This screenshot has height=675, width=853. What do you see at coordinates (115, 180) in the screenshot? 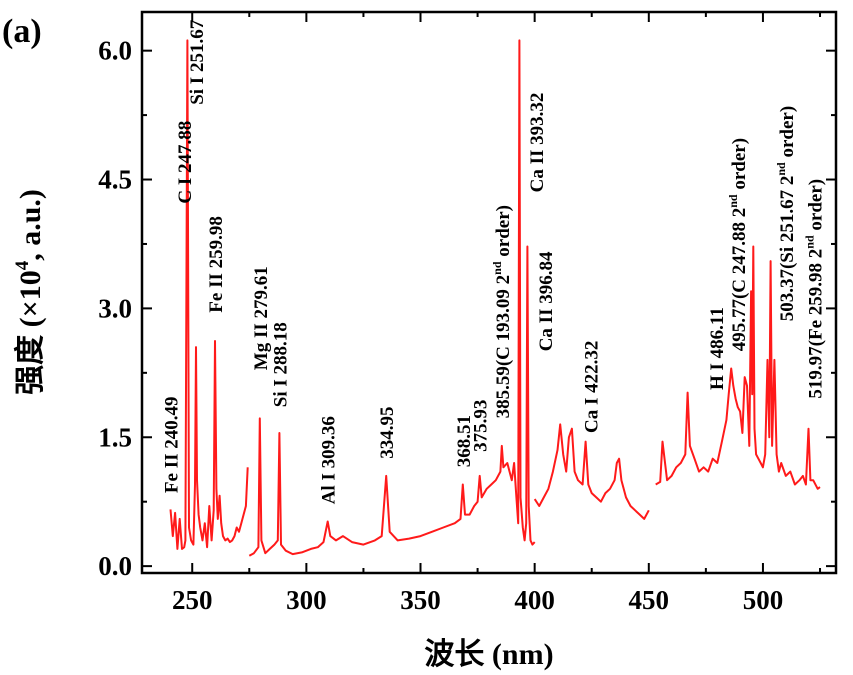
I see `y-tick-label: 4.5` at bounding box center [115, 180].